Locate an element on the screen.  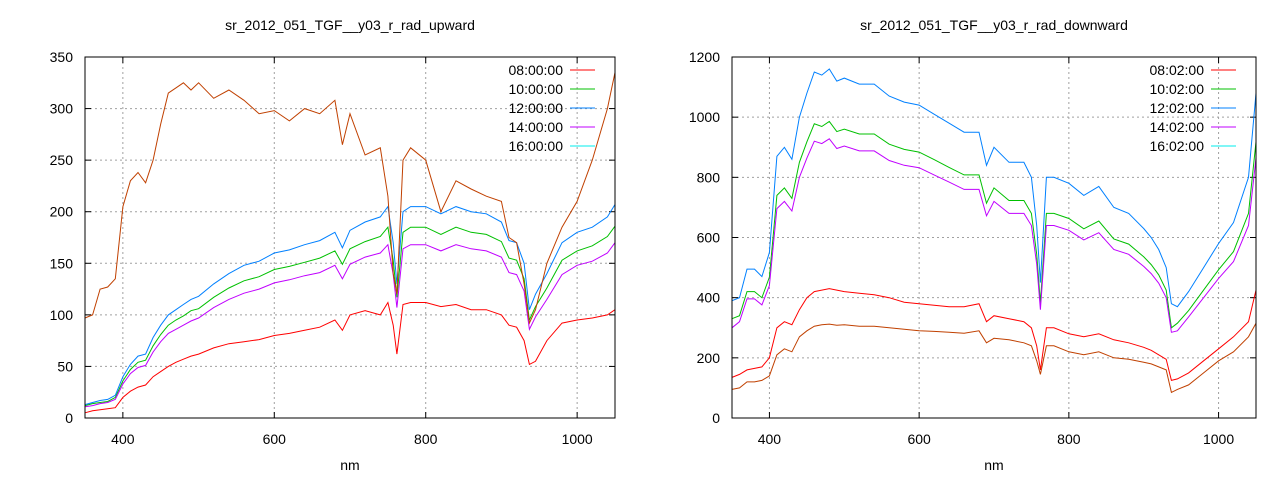
y-tick-label: 1200 is located at coordinates (704, 57).